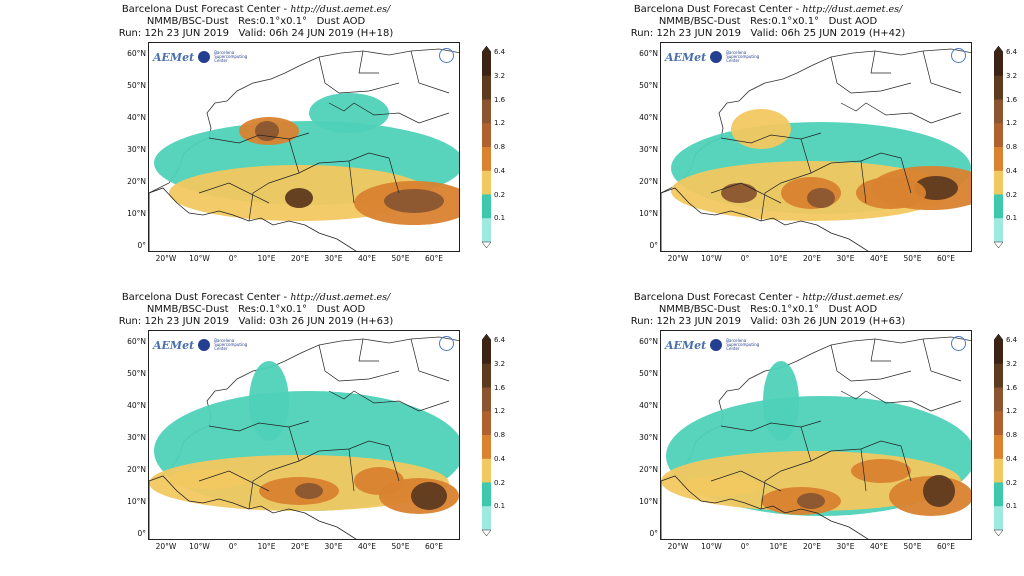  Describe the element at coordinates (768, 309) in the screenshot. I see `model-line: NMMB/BSC-Dust Res:0.1°x0.1° Dust AOD` at that location.